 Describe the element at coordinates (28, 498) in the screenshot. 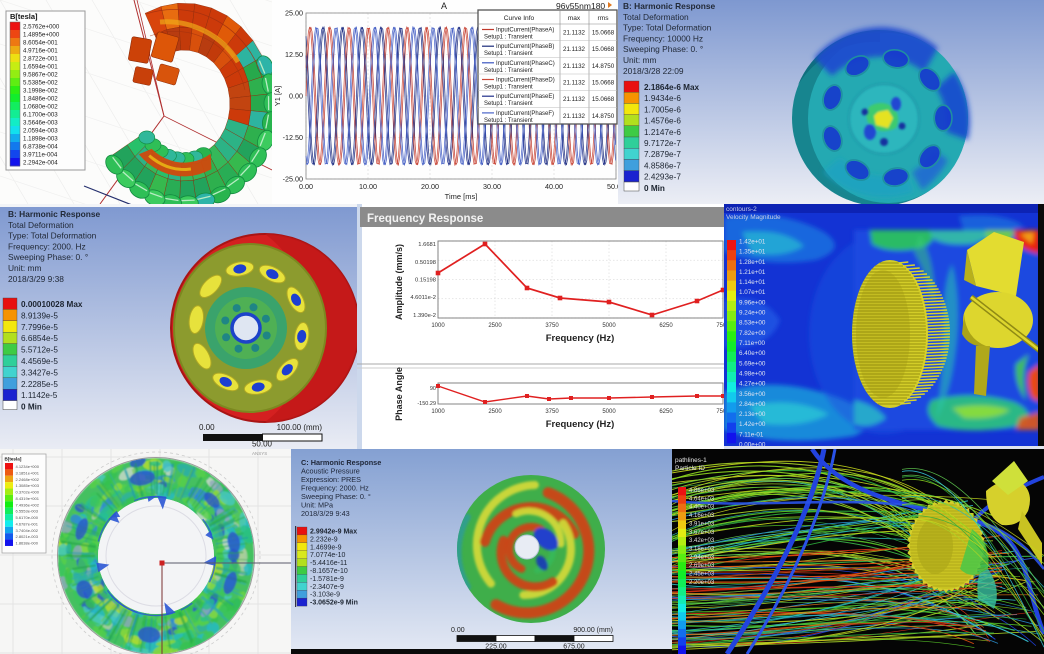

I see `svg-text: 8.4319e+001` at that location.